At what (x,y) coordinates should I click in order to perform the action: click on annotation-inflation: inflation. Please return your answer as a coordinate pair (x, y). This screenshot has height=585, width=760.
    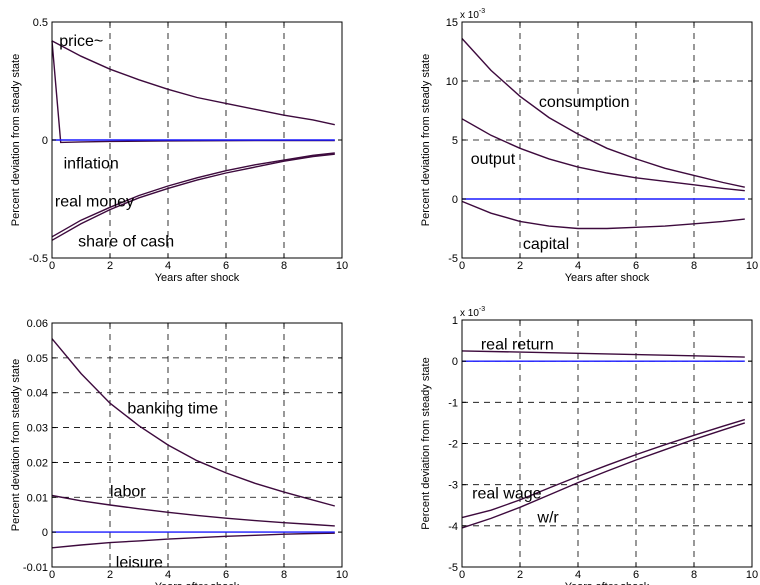
    Looking at the image, I should click on (91, 164).